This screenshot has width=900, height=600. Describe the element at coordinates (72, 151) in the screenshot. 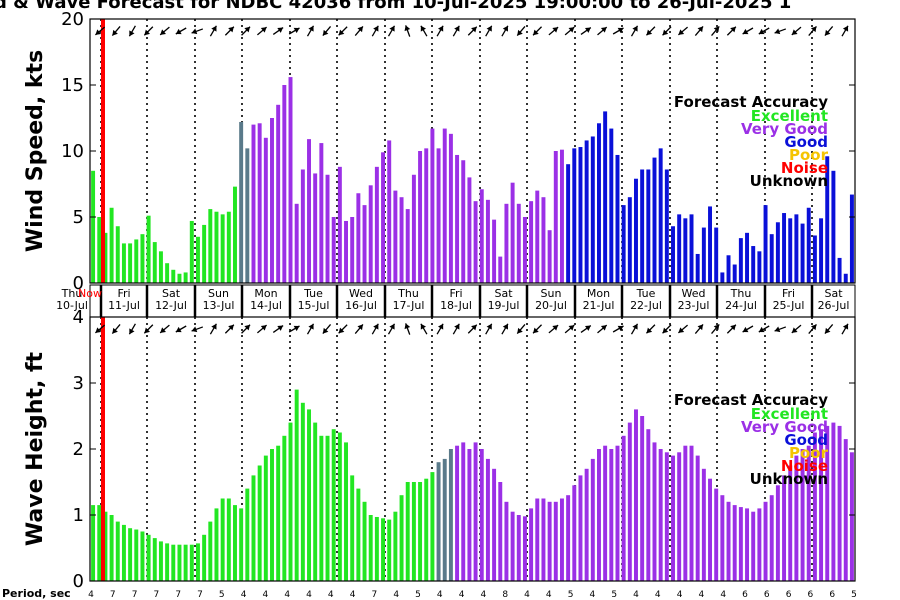

I see `wind-ytick-label: 10` at that location.